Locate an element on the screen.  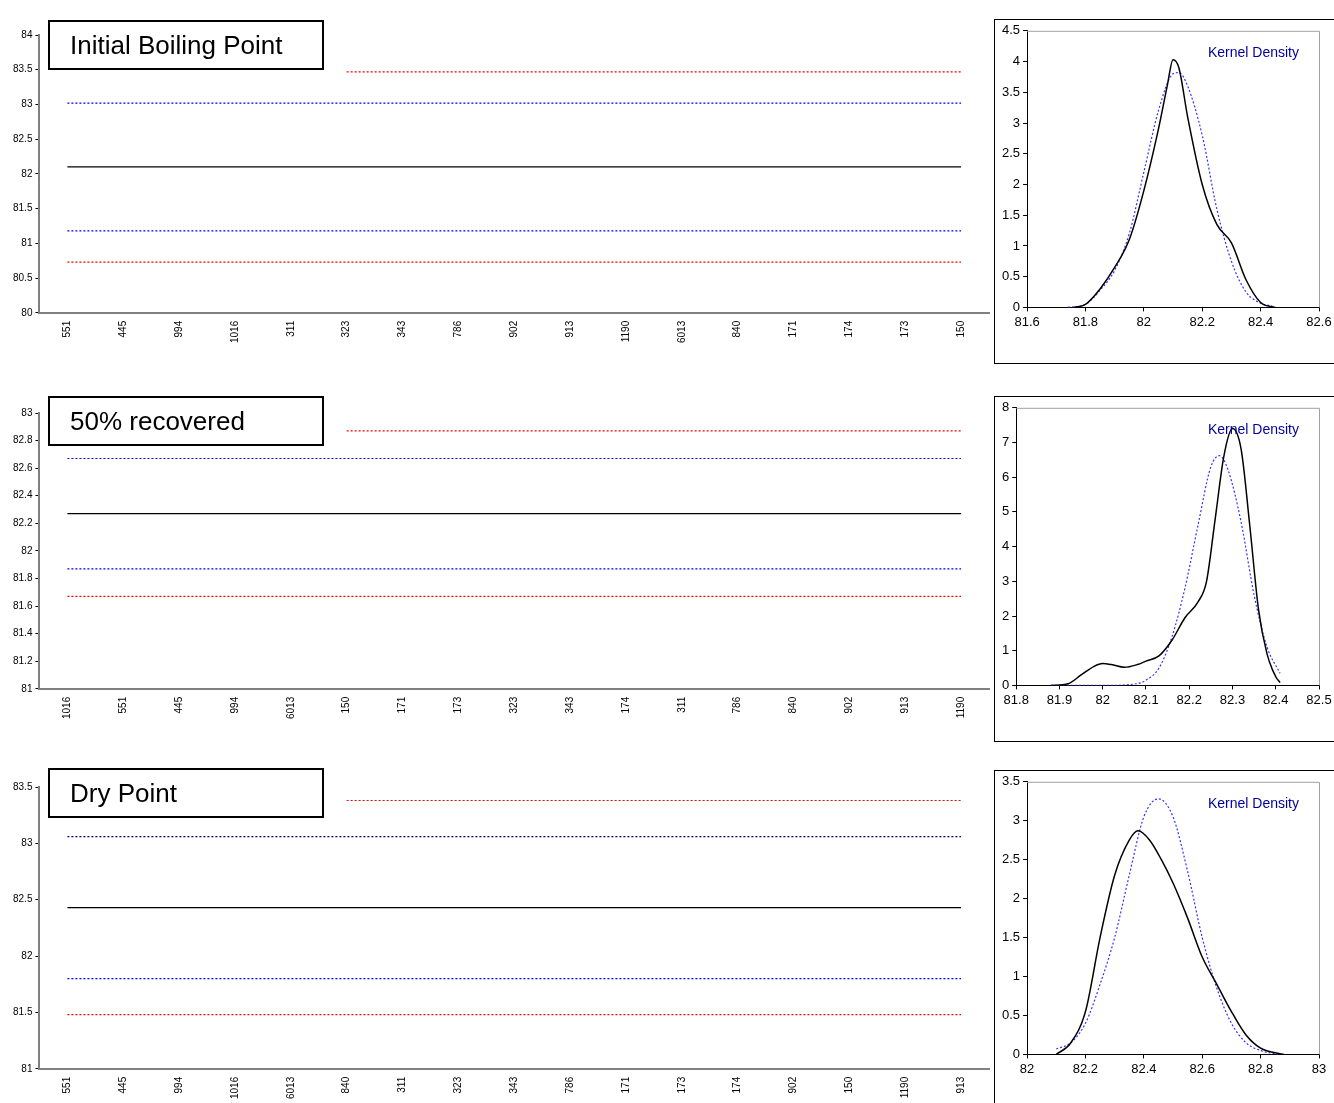
x-tick-label: 6013 is located at coordinates (290, 1087).